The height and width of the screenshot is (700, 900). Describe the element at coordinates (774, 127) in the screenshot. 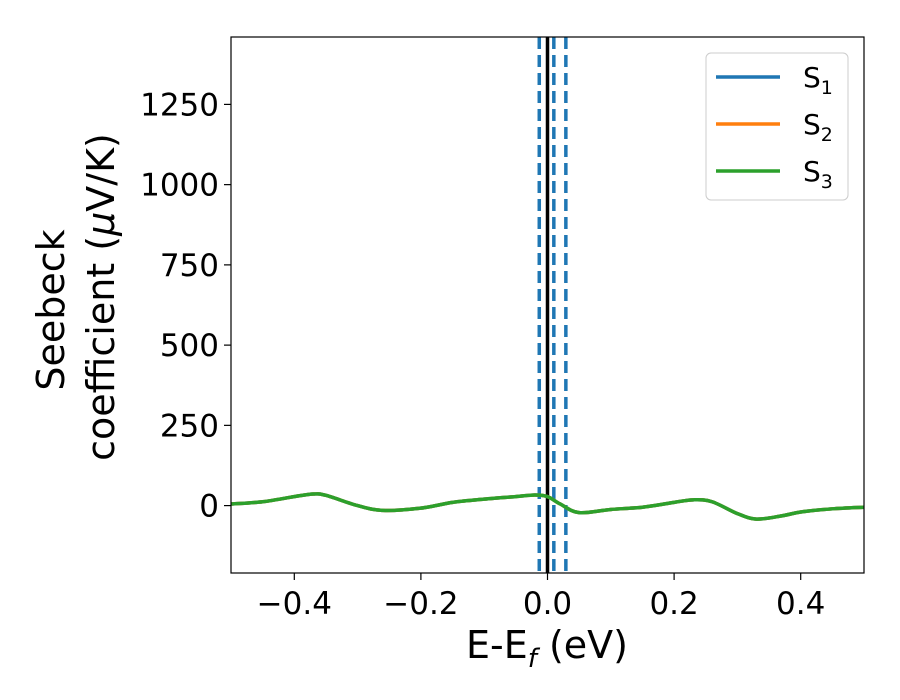

I see `legend-item-s2: S2` at that location.